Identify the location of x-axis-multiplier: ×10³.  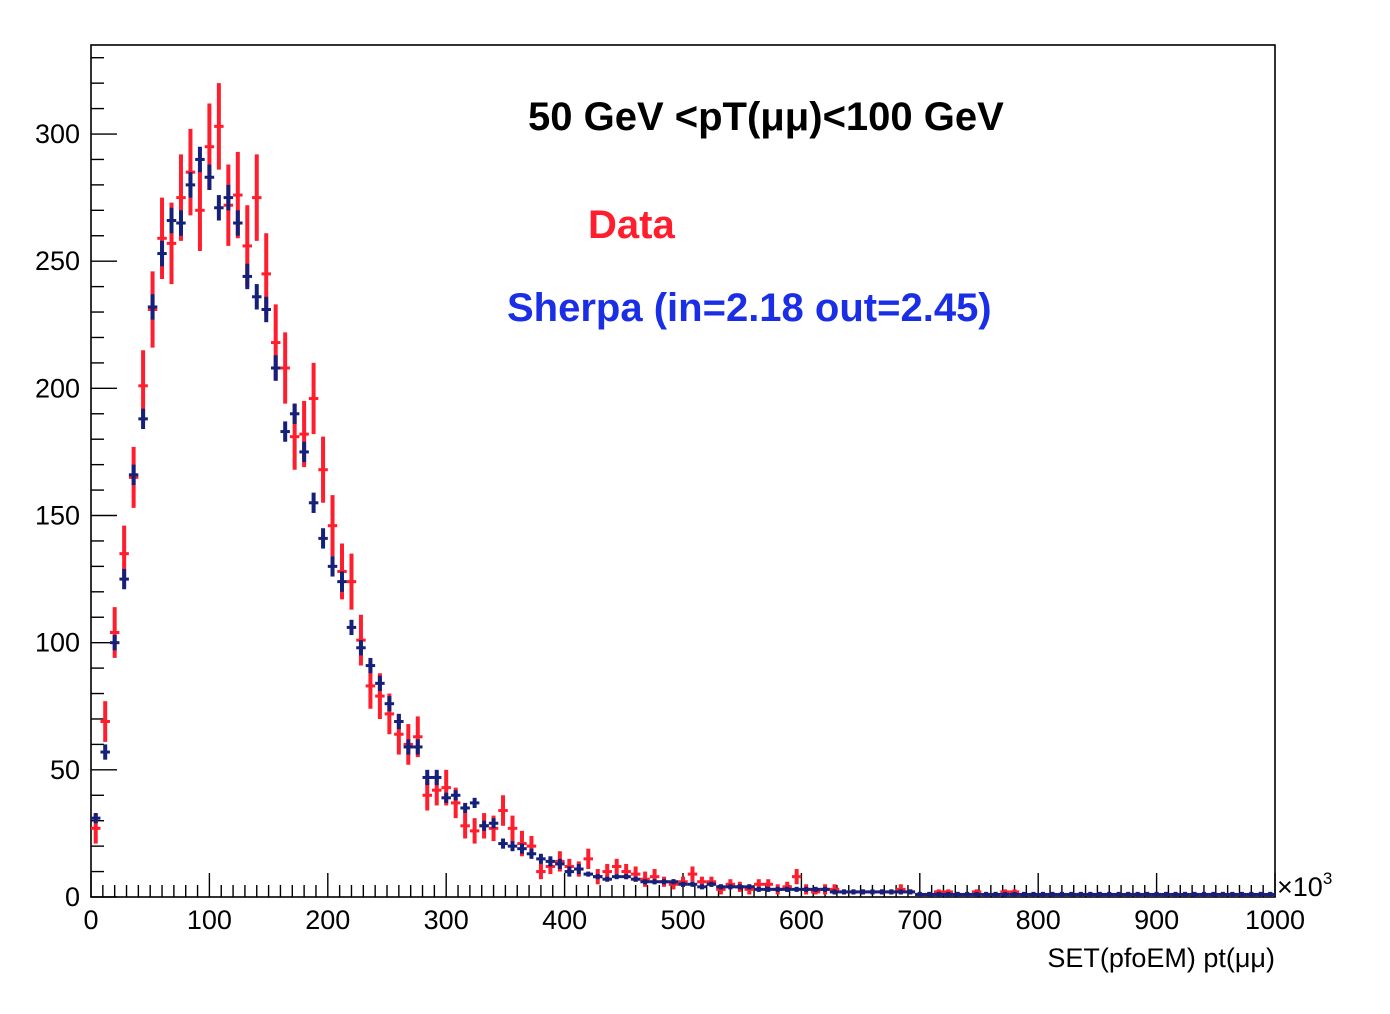
(1304, 885).